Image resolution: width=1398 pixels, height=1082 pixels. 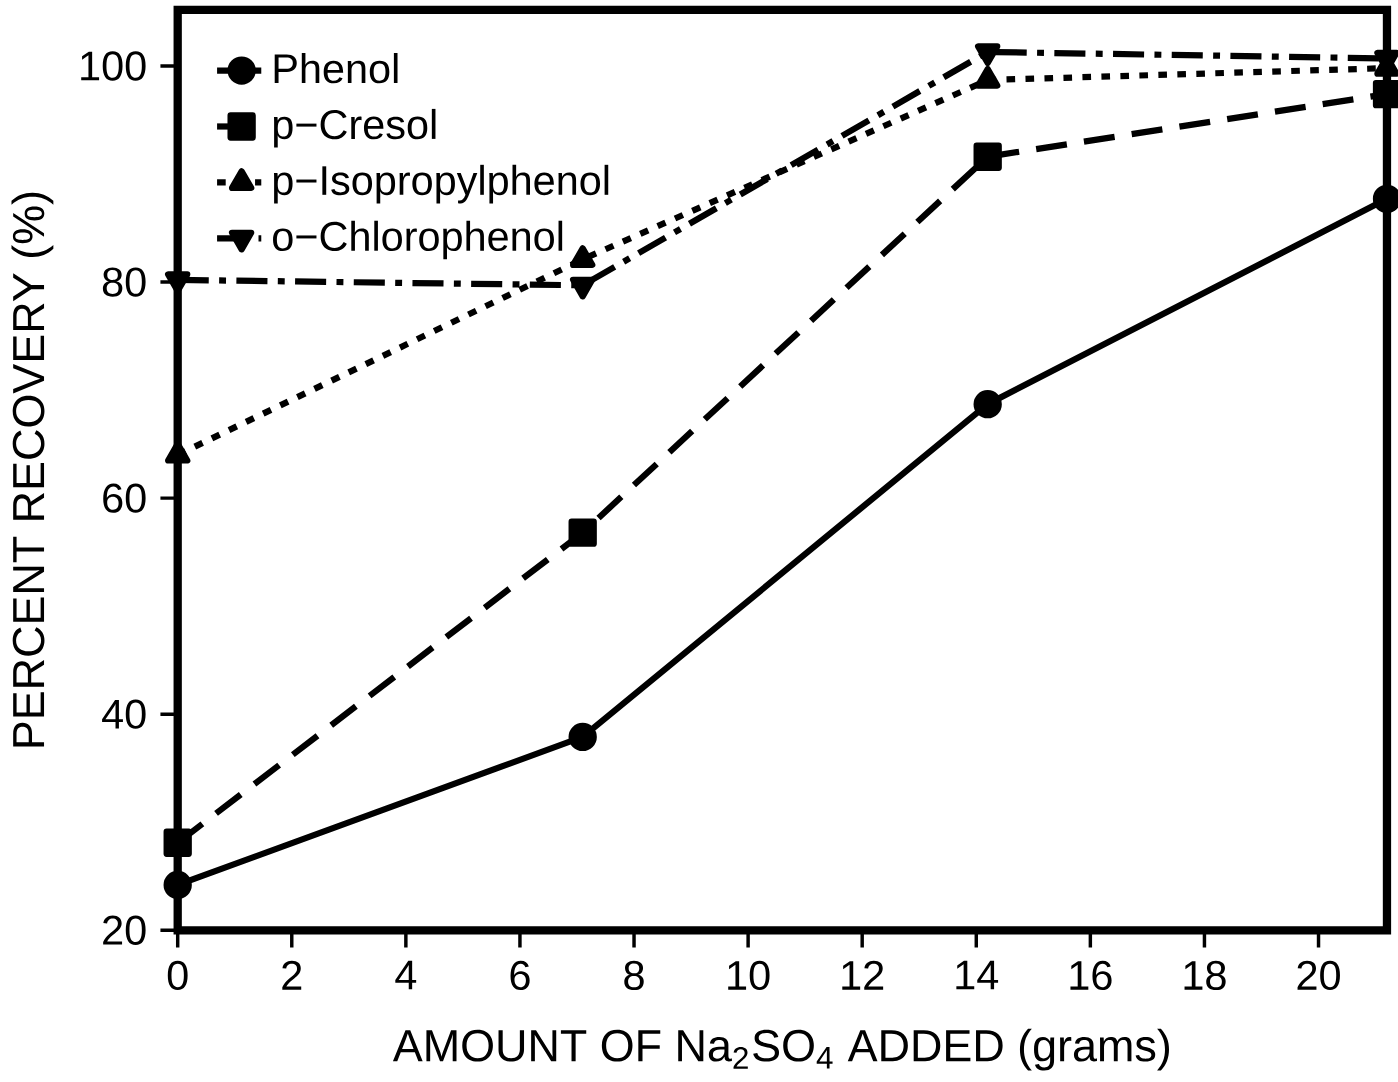 I want to click on x-tick-label: 0, so click(x=177, y=975).